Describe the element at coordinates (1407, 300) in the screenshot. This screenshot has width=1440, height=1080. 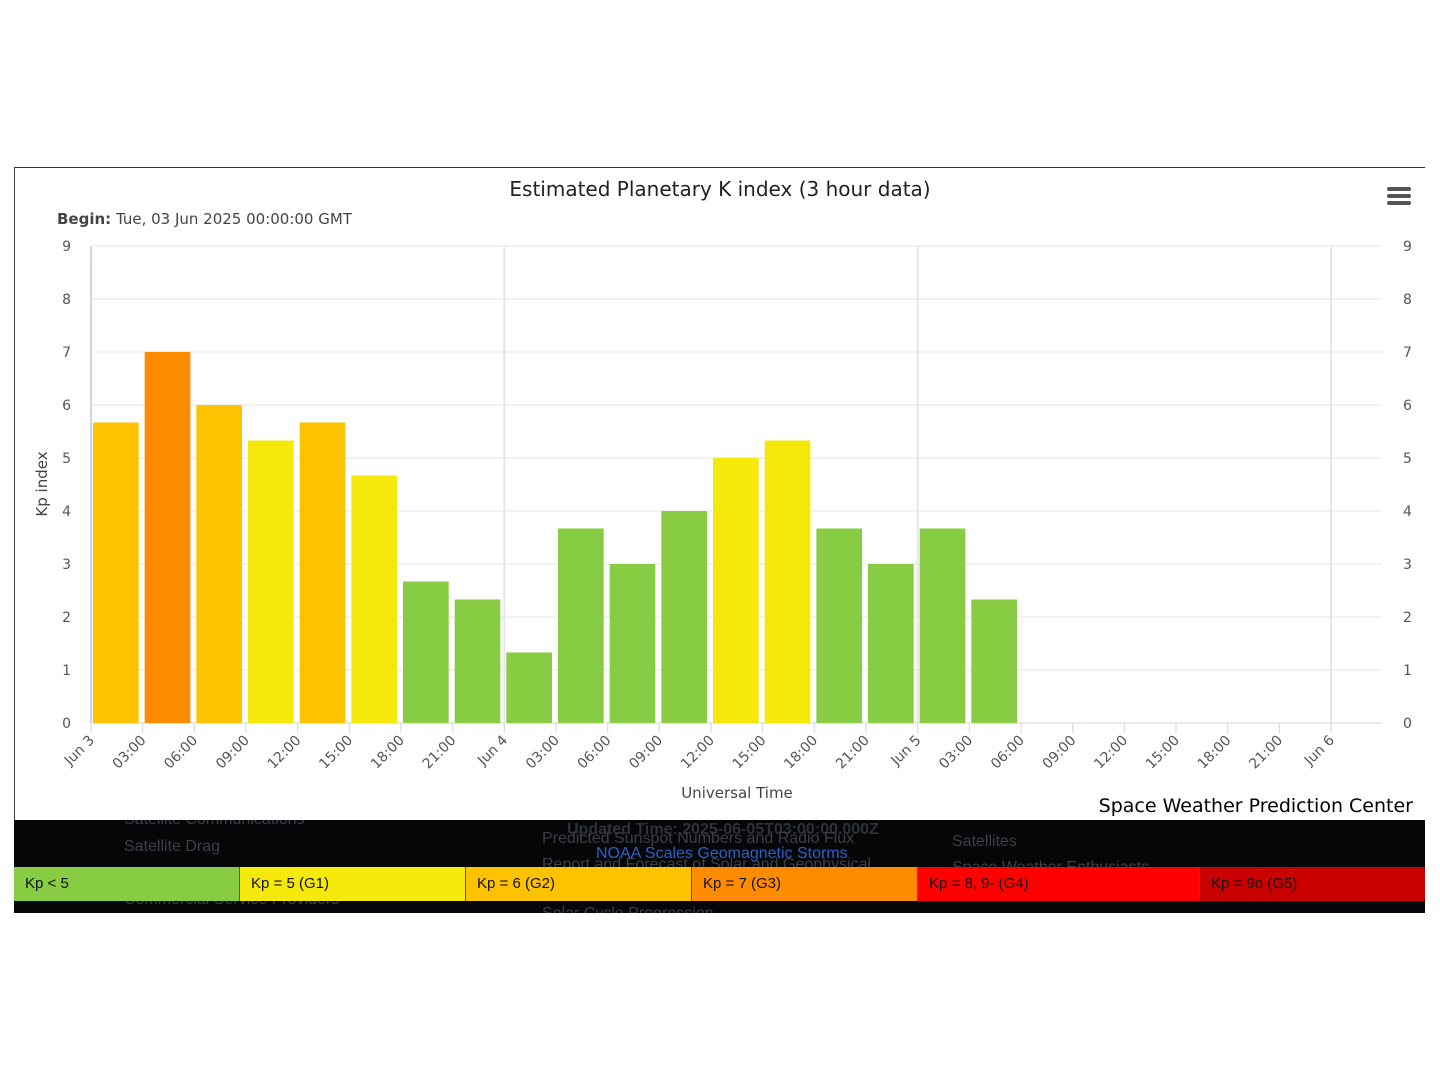
I see `y-tick-label-right: 8` at that location.